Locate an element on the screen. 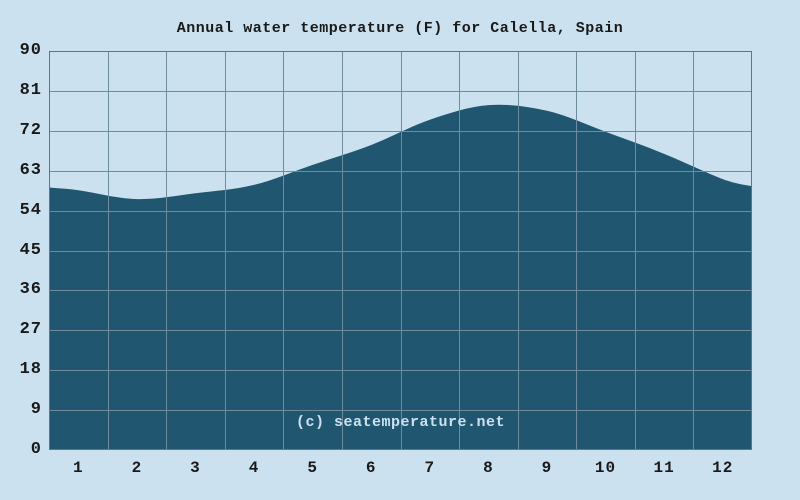 Image resolution: width=800 pixels, height=500 pixels. y-tick-label: 0 is located at coordinates (36, 449).